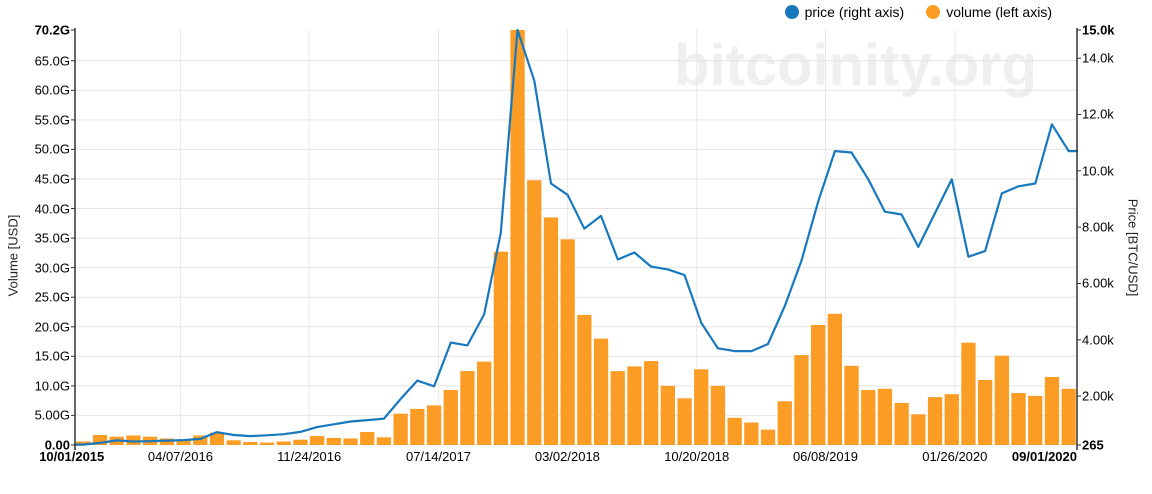  What do you see at coordinates (999, 12) in the screenshot?
I see `legend-label-volume: volume (left axis)` at bounding box center [999, 12].